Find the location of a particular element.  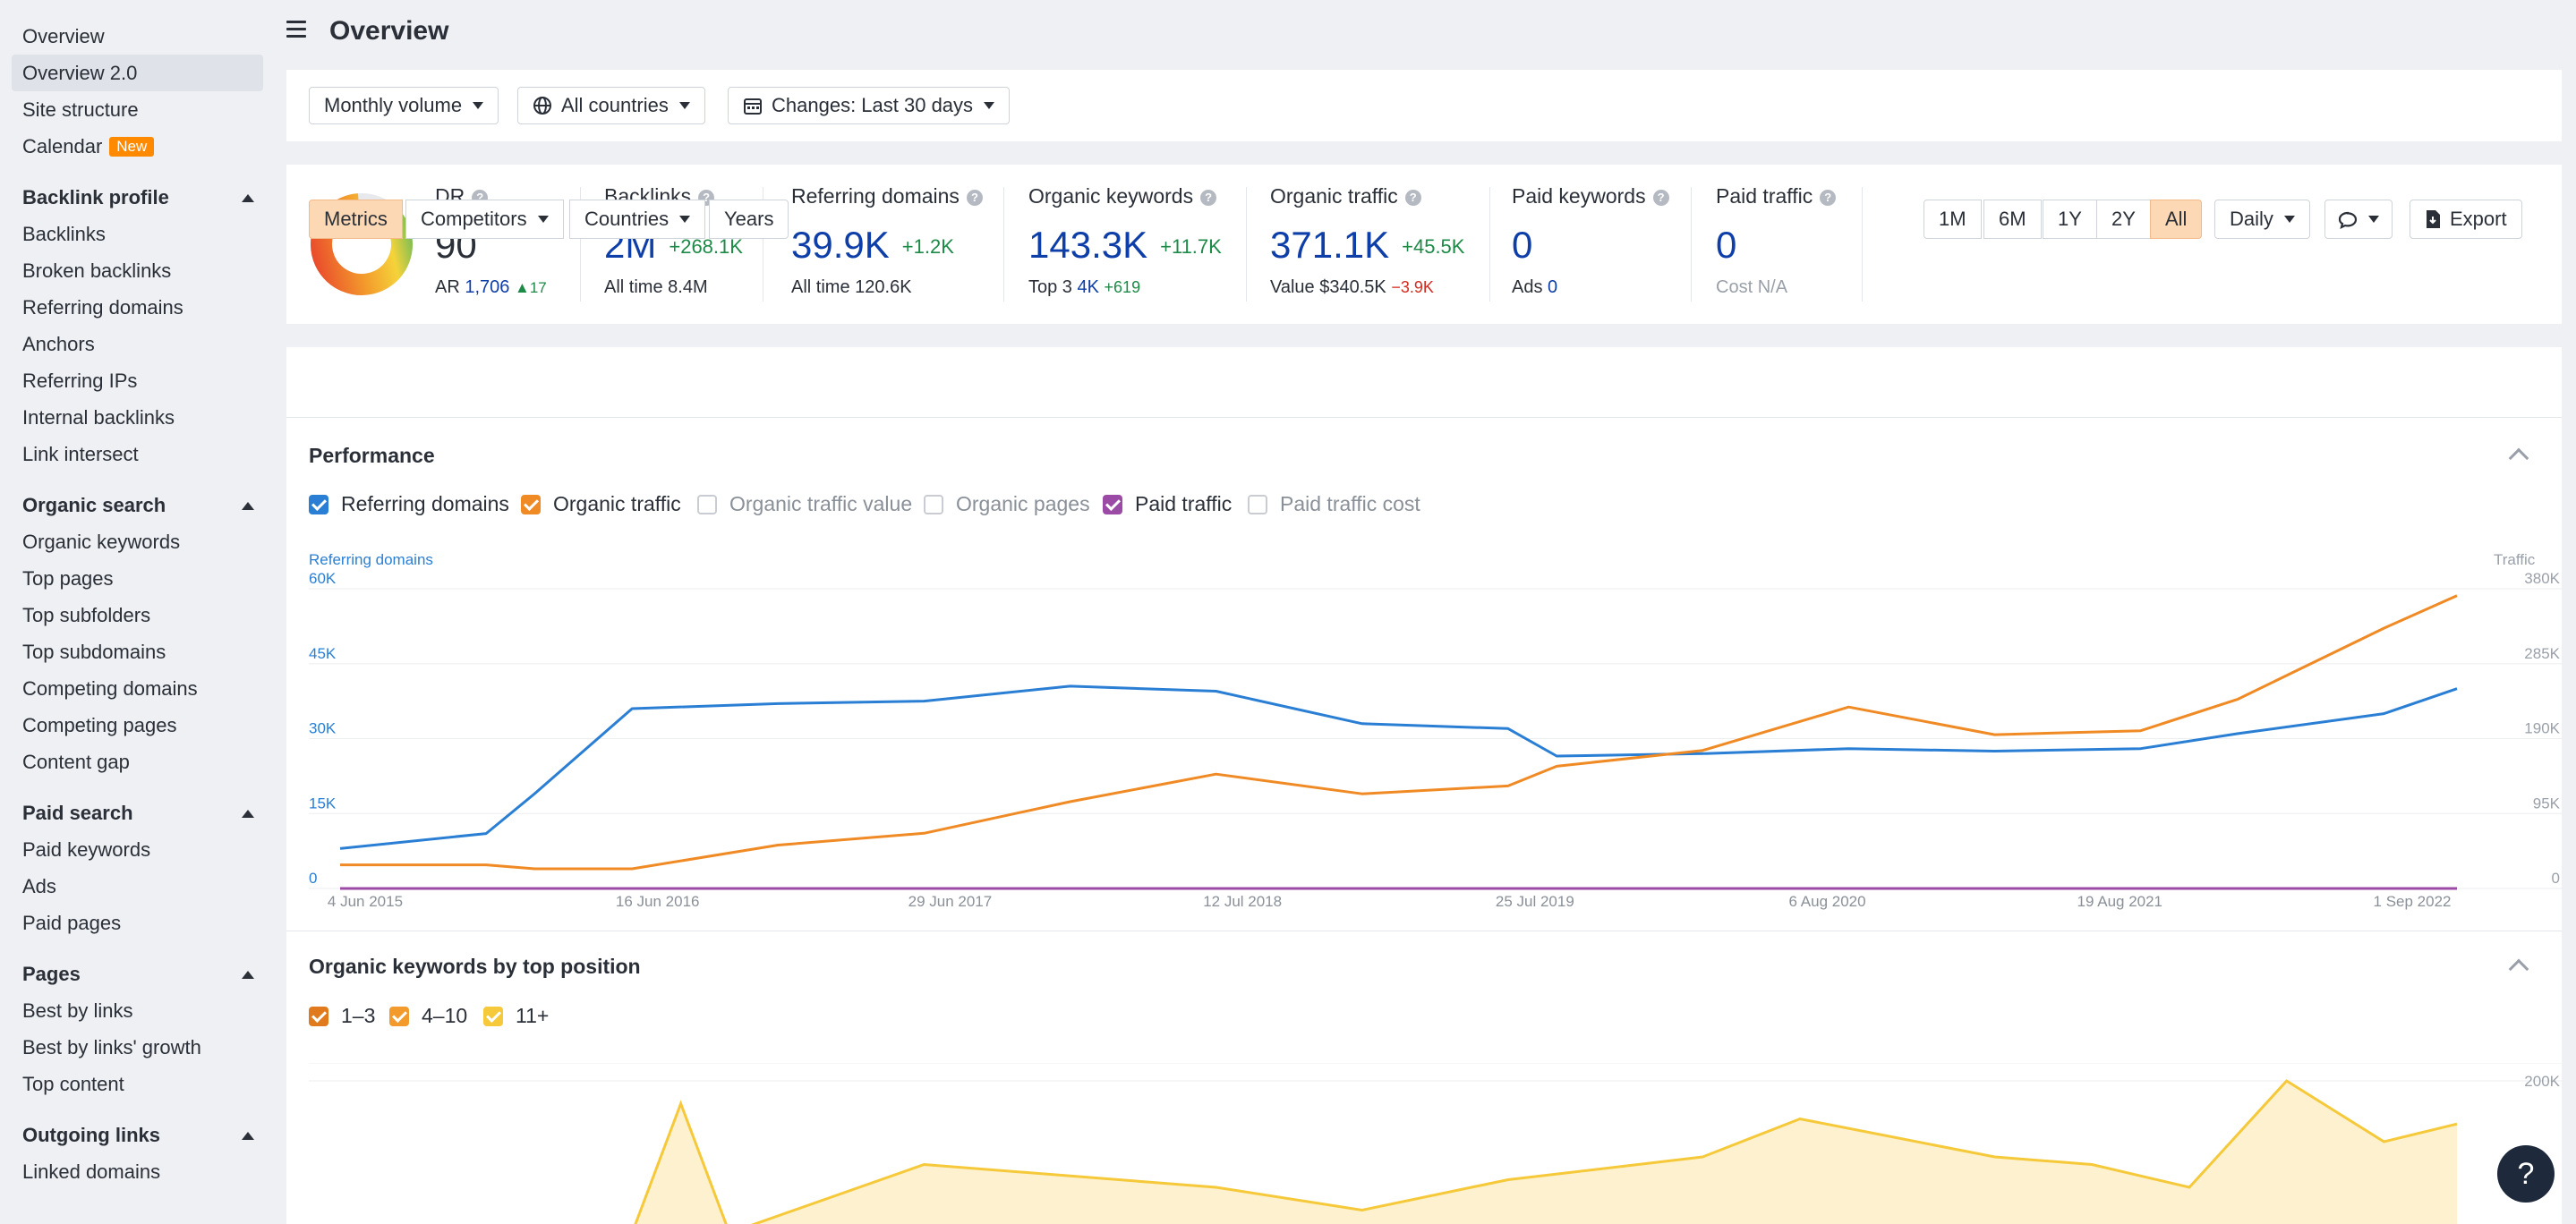

interval-label: Daily is located at coordinates (2251, 219).